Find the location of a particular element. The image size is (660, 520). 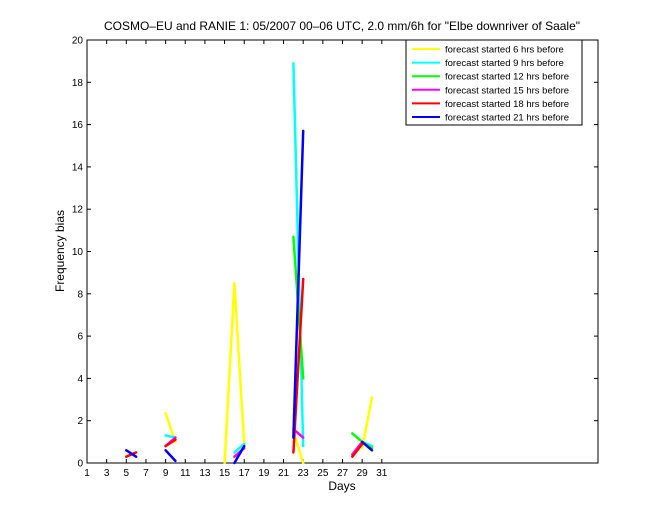

x-tick-label: 25 is located at coordinates (323, 473).